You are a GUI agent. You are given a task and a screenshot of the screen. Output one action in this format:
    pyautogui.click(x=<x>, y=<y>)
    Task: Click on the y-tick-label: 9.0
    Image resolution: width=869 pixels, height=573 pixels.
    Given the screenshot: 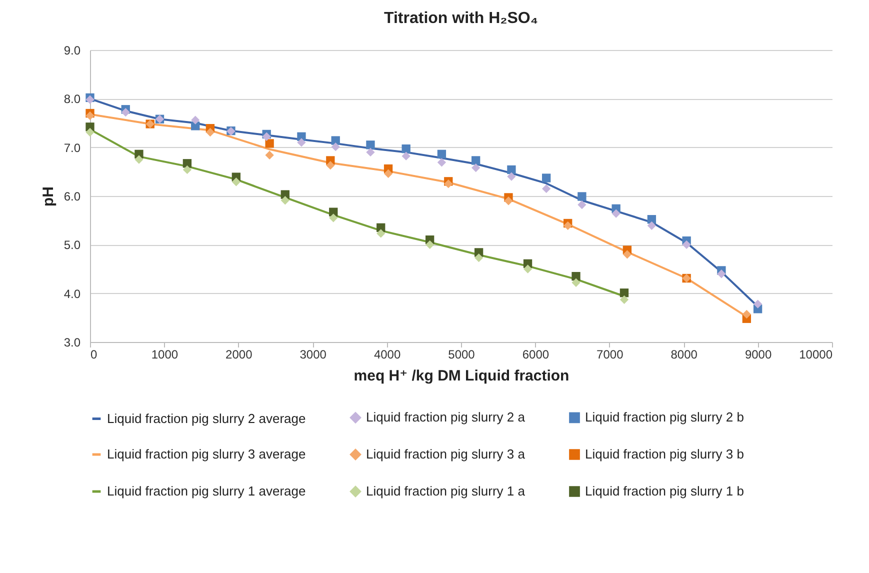 What is the action you would take?
    pyautogui.click(x=72, y=51)
    